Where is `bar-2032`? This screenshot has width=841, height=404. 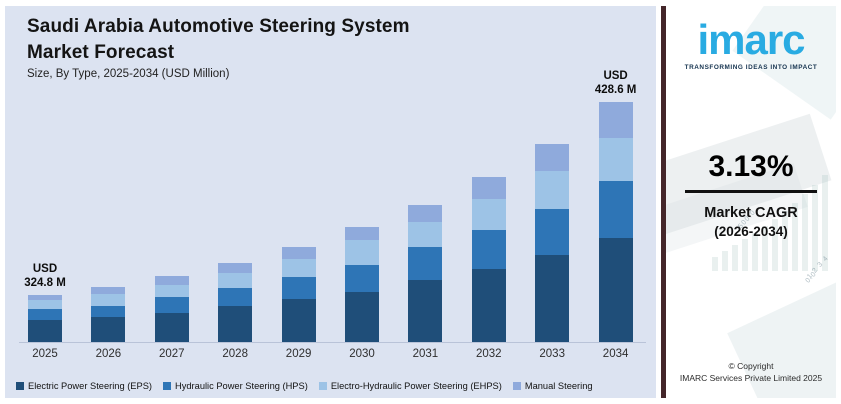 bar-2032 is located at coordinates (488, 259).